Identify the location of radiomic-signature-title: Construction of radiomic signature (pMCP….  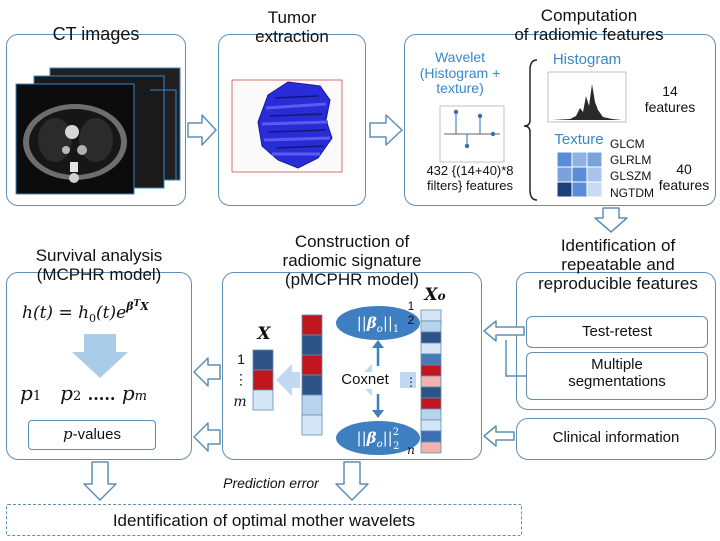
(352, 261).